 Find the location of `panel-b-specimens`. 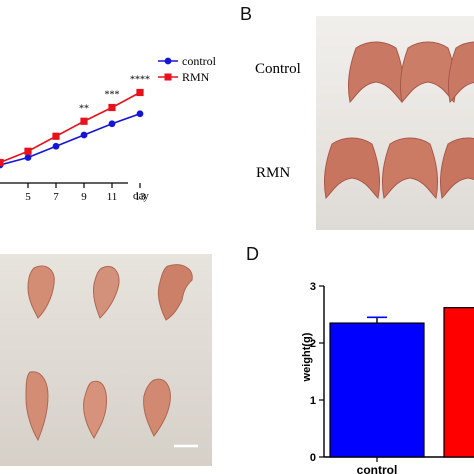

panel-b-specimens is located at coordinates (398, 120).